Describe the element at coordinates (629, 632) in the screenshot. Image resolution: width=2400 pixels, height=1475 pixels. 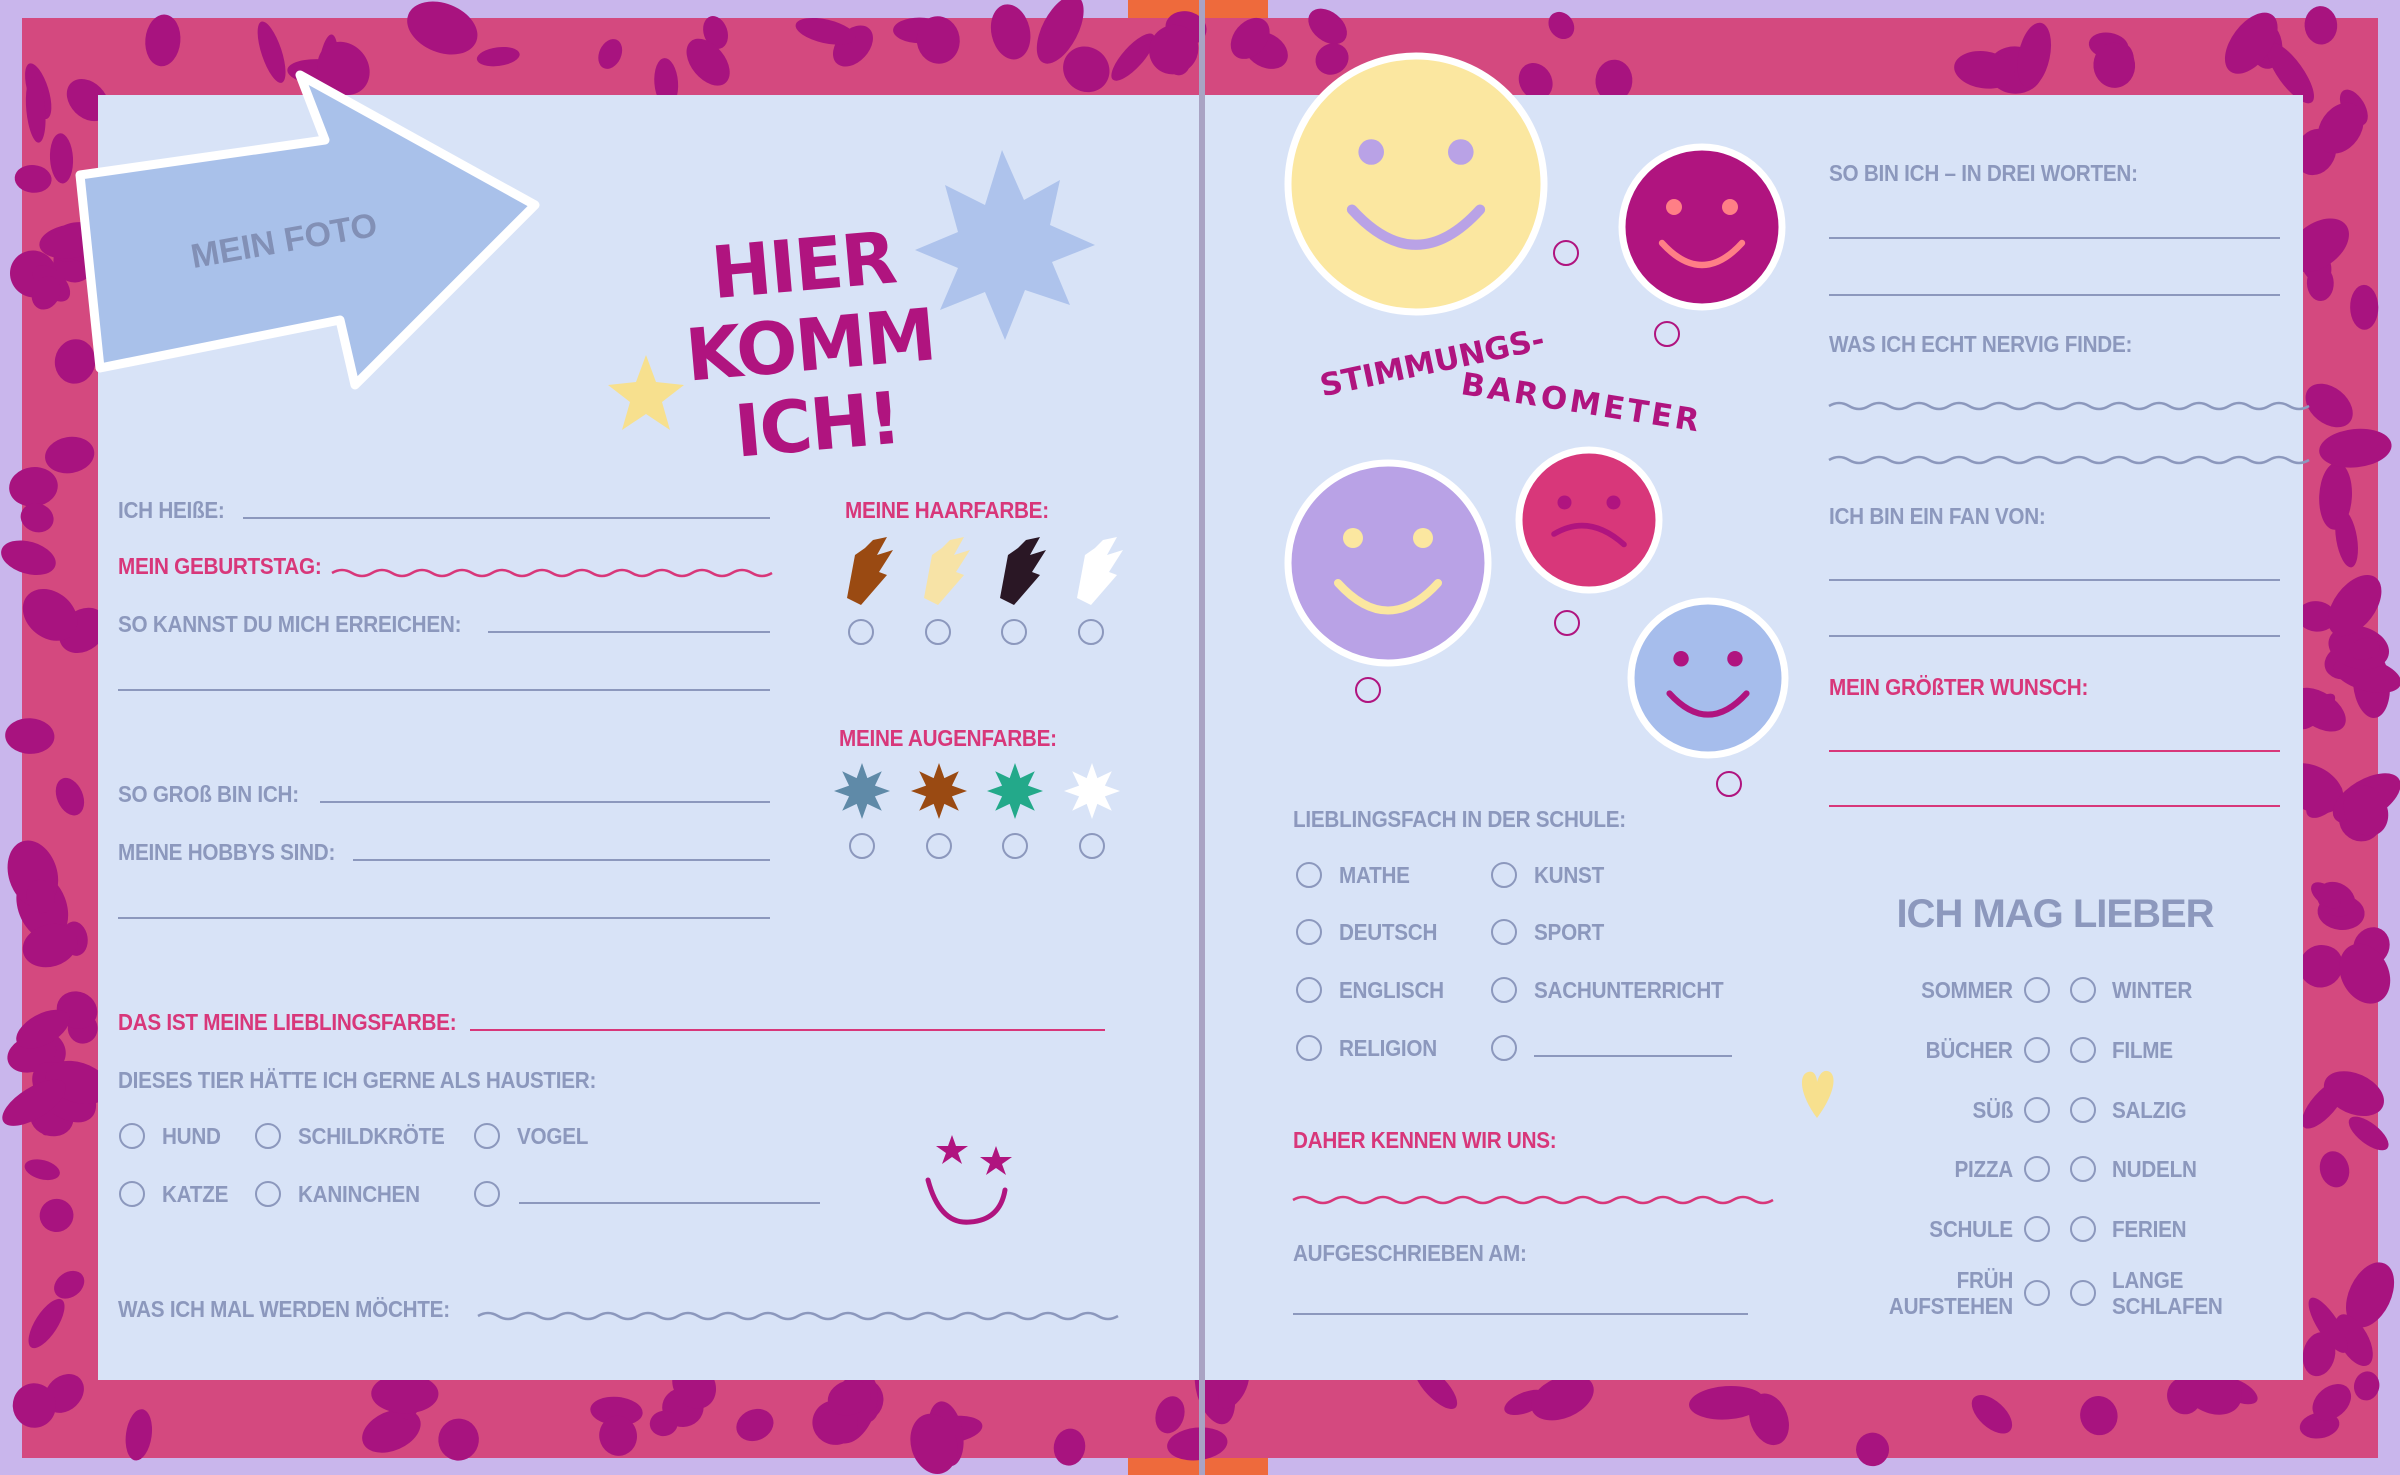
I see `contact-field` at that location.